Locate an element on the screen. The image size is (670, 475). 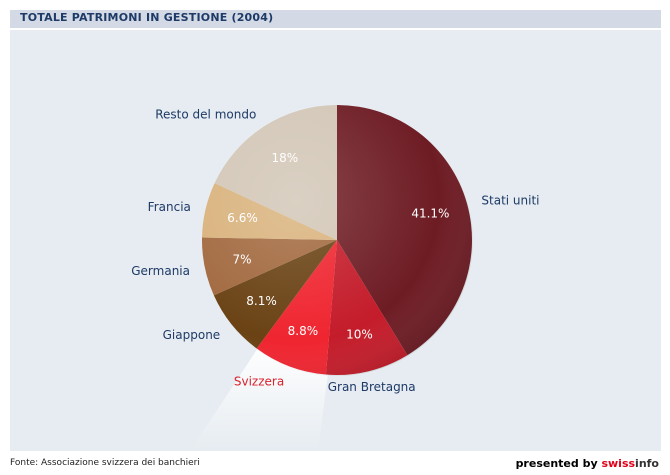
slice-category-label: Francia is located at coordinates (169, 207).